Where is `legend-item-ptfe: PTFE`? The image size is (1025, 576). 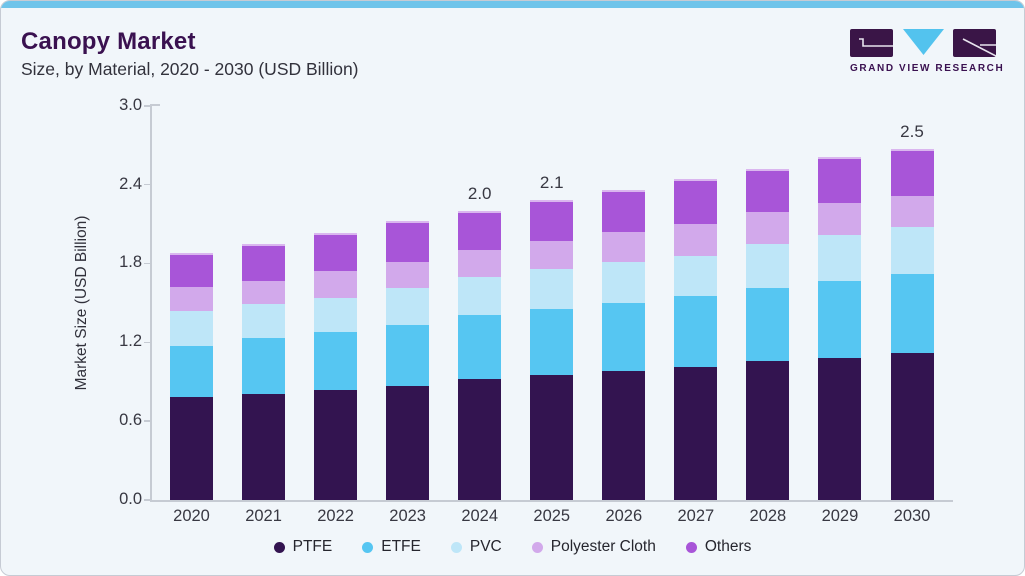 legend-item-ptfe: PTFE is located at coordinates (303, 547).